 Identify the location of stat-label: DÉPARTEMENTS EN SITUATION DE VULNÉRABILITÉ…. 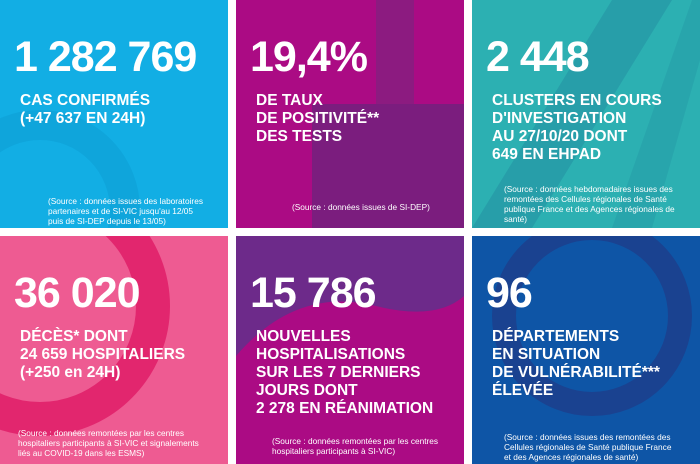
(576, 363).